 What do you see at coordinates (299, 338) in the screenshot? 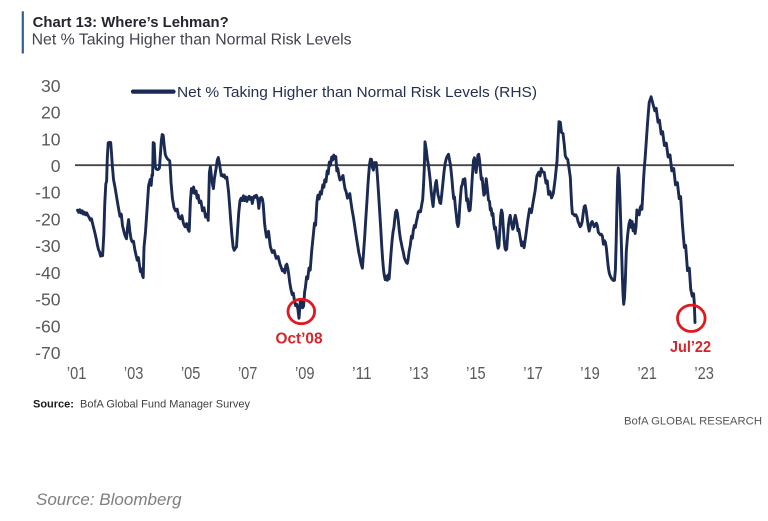
I see `svg-text: Oct’08` at bounding box center [299, 338].